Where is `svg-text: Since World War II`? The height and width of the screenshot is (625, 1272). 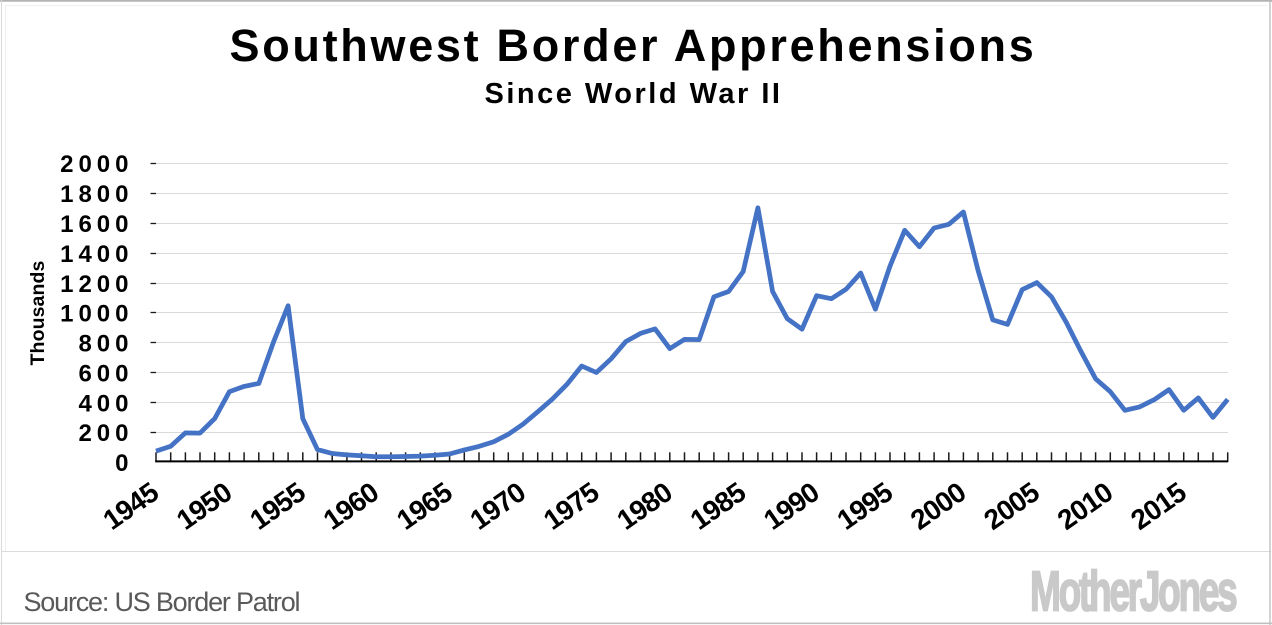
svg-text: Since World War II is located at coordinates (634, 94).